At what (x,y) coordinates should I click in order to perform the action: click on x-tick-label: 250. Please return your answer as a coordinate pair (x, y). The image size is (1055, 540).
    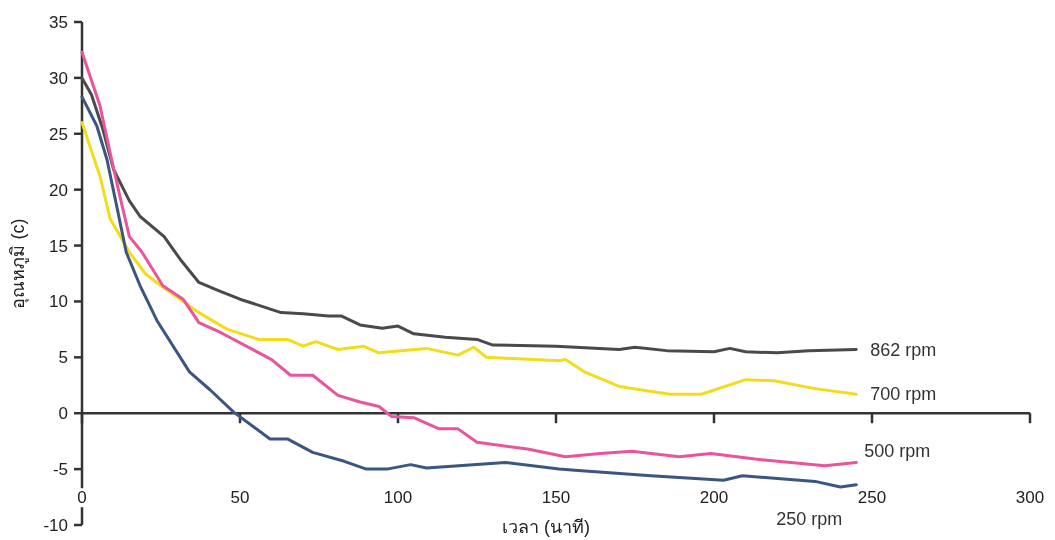
    Looking at the image, I should click on (872, 498).